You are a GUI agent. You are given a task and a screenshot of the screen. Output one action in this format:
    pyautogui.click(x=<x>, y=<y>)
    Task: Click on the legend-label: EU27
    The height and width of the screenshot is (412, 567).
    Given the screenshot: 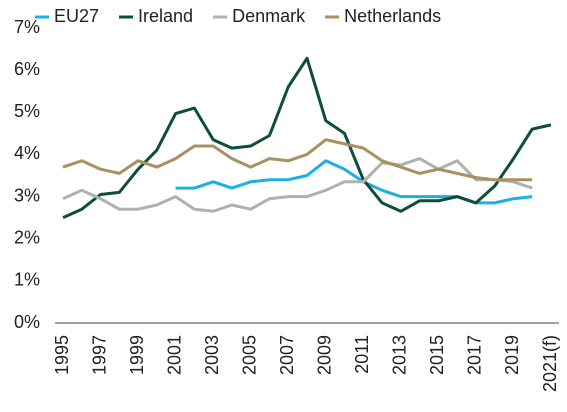 What is the action you would take?
    pyautogui.click(x=76, y=16)
    